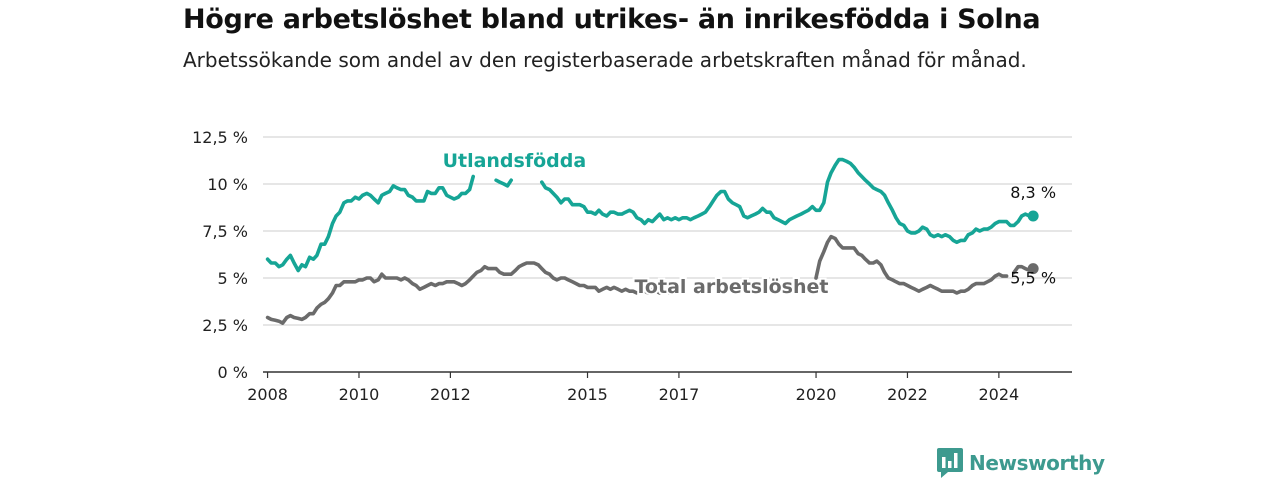 The height and width of the screenshot is (480, 1280). Describe the element at coordinates (220, 137) in the screenshot. I see `y-tick-label: 12,5 %` at that location.